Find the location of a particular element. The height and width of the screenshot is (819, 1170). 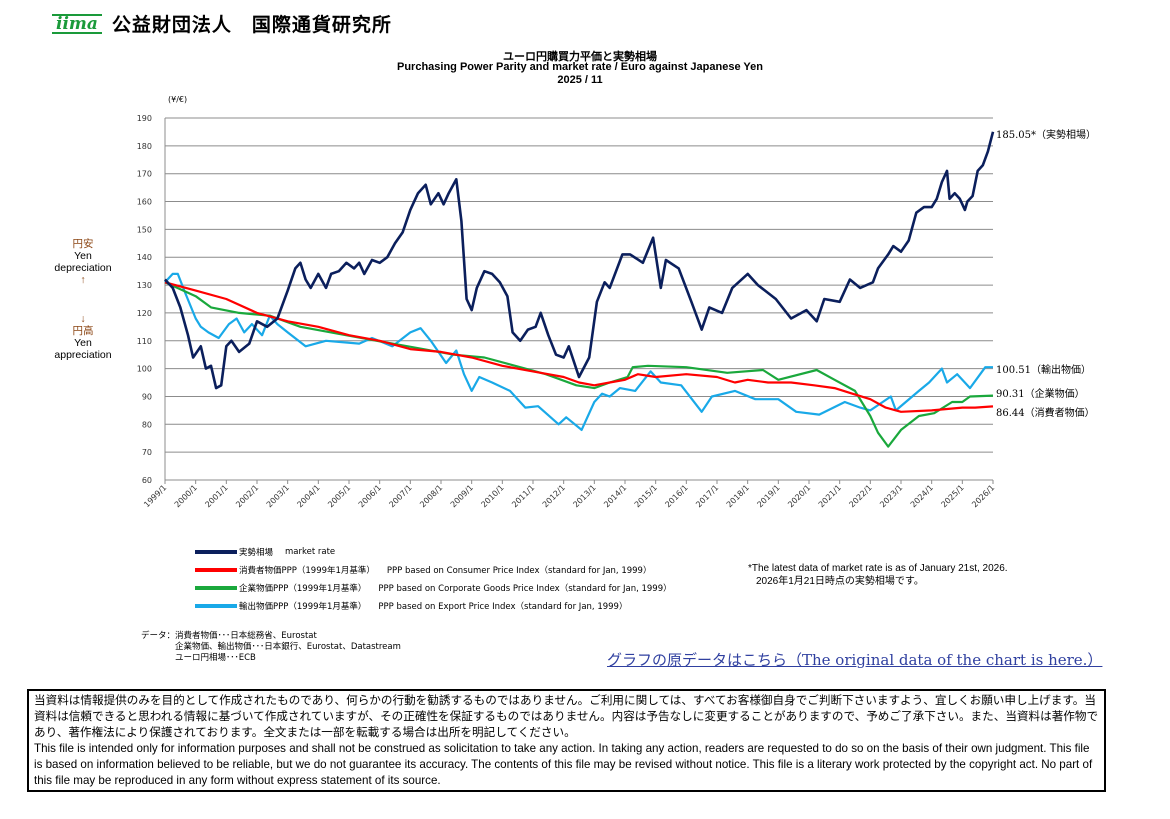

series-line-export-ppp is located at coordinates (578, 351).